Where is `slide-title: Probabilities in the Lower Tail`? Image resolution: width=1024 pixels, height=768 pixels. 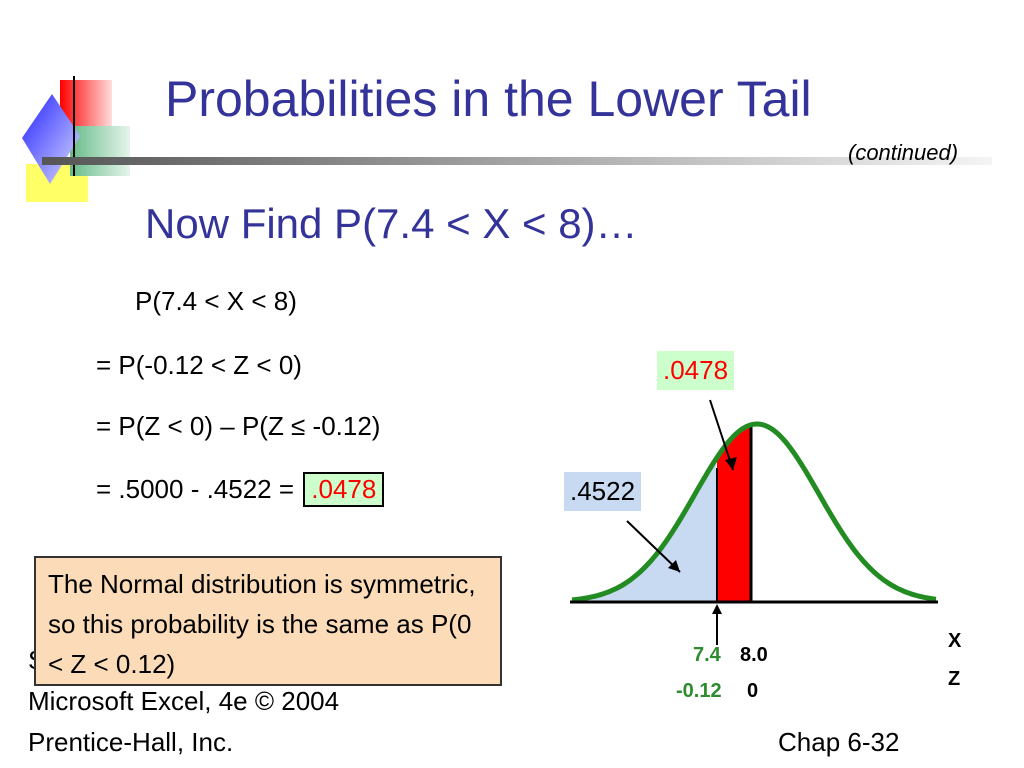 slide-title: Probabilities in the Lower Tail is located at coordinates (488, 99).